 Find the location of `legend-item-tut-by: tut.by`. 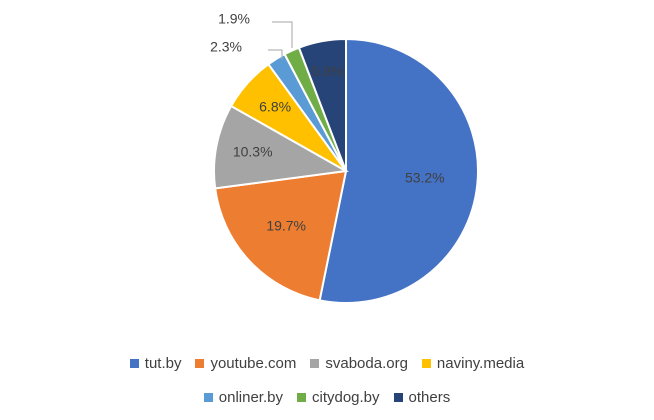

legend-item-tut-by: tut.by is located at coordinates (155, 363).